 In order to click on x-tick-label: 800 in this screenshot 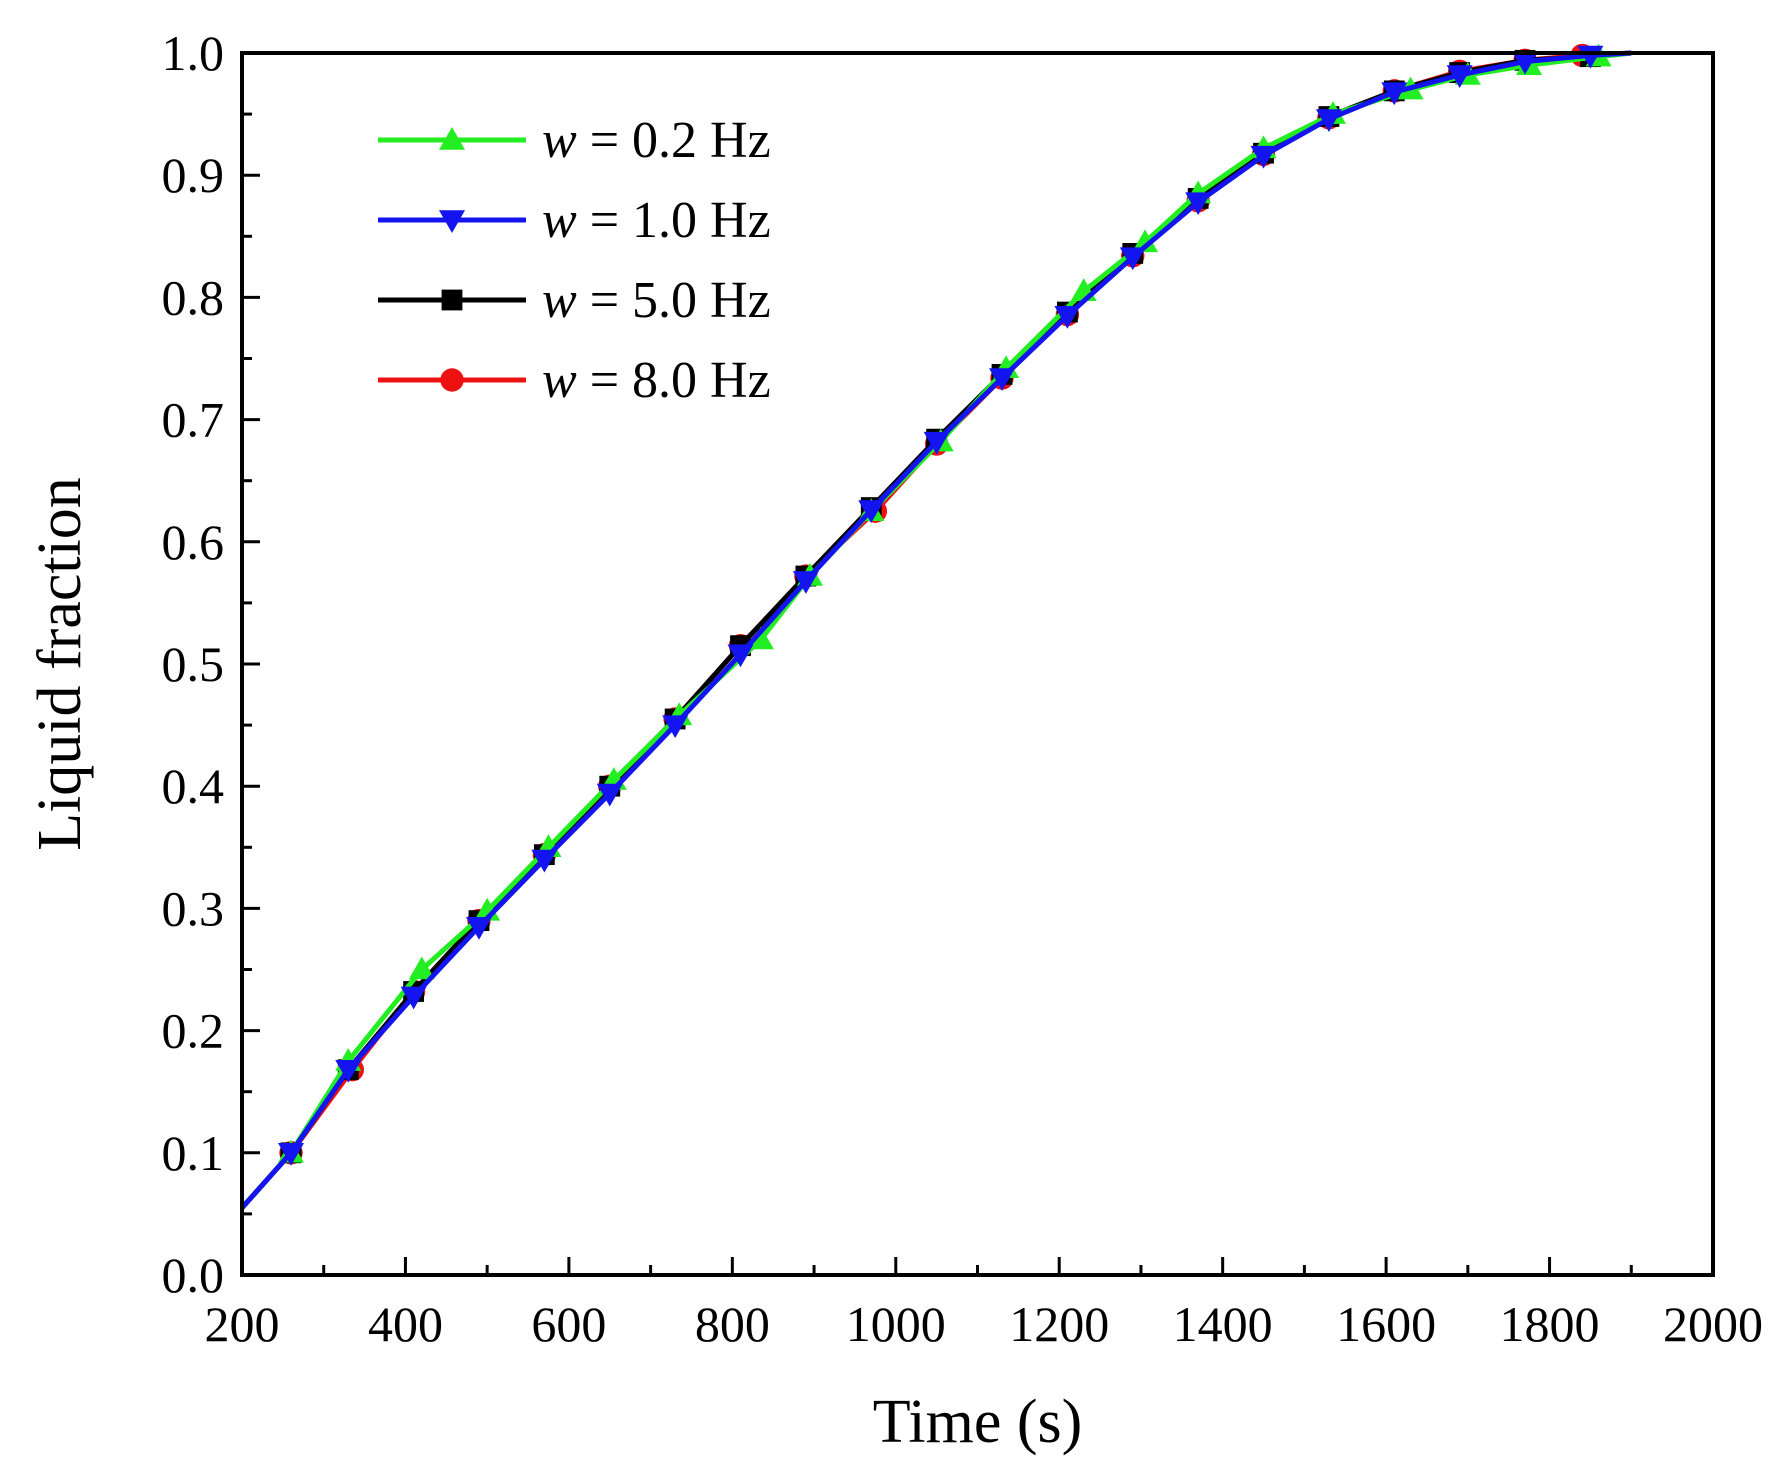, I will do `click(732, 1324)`.